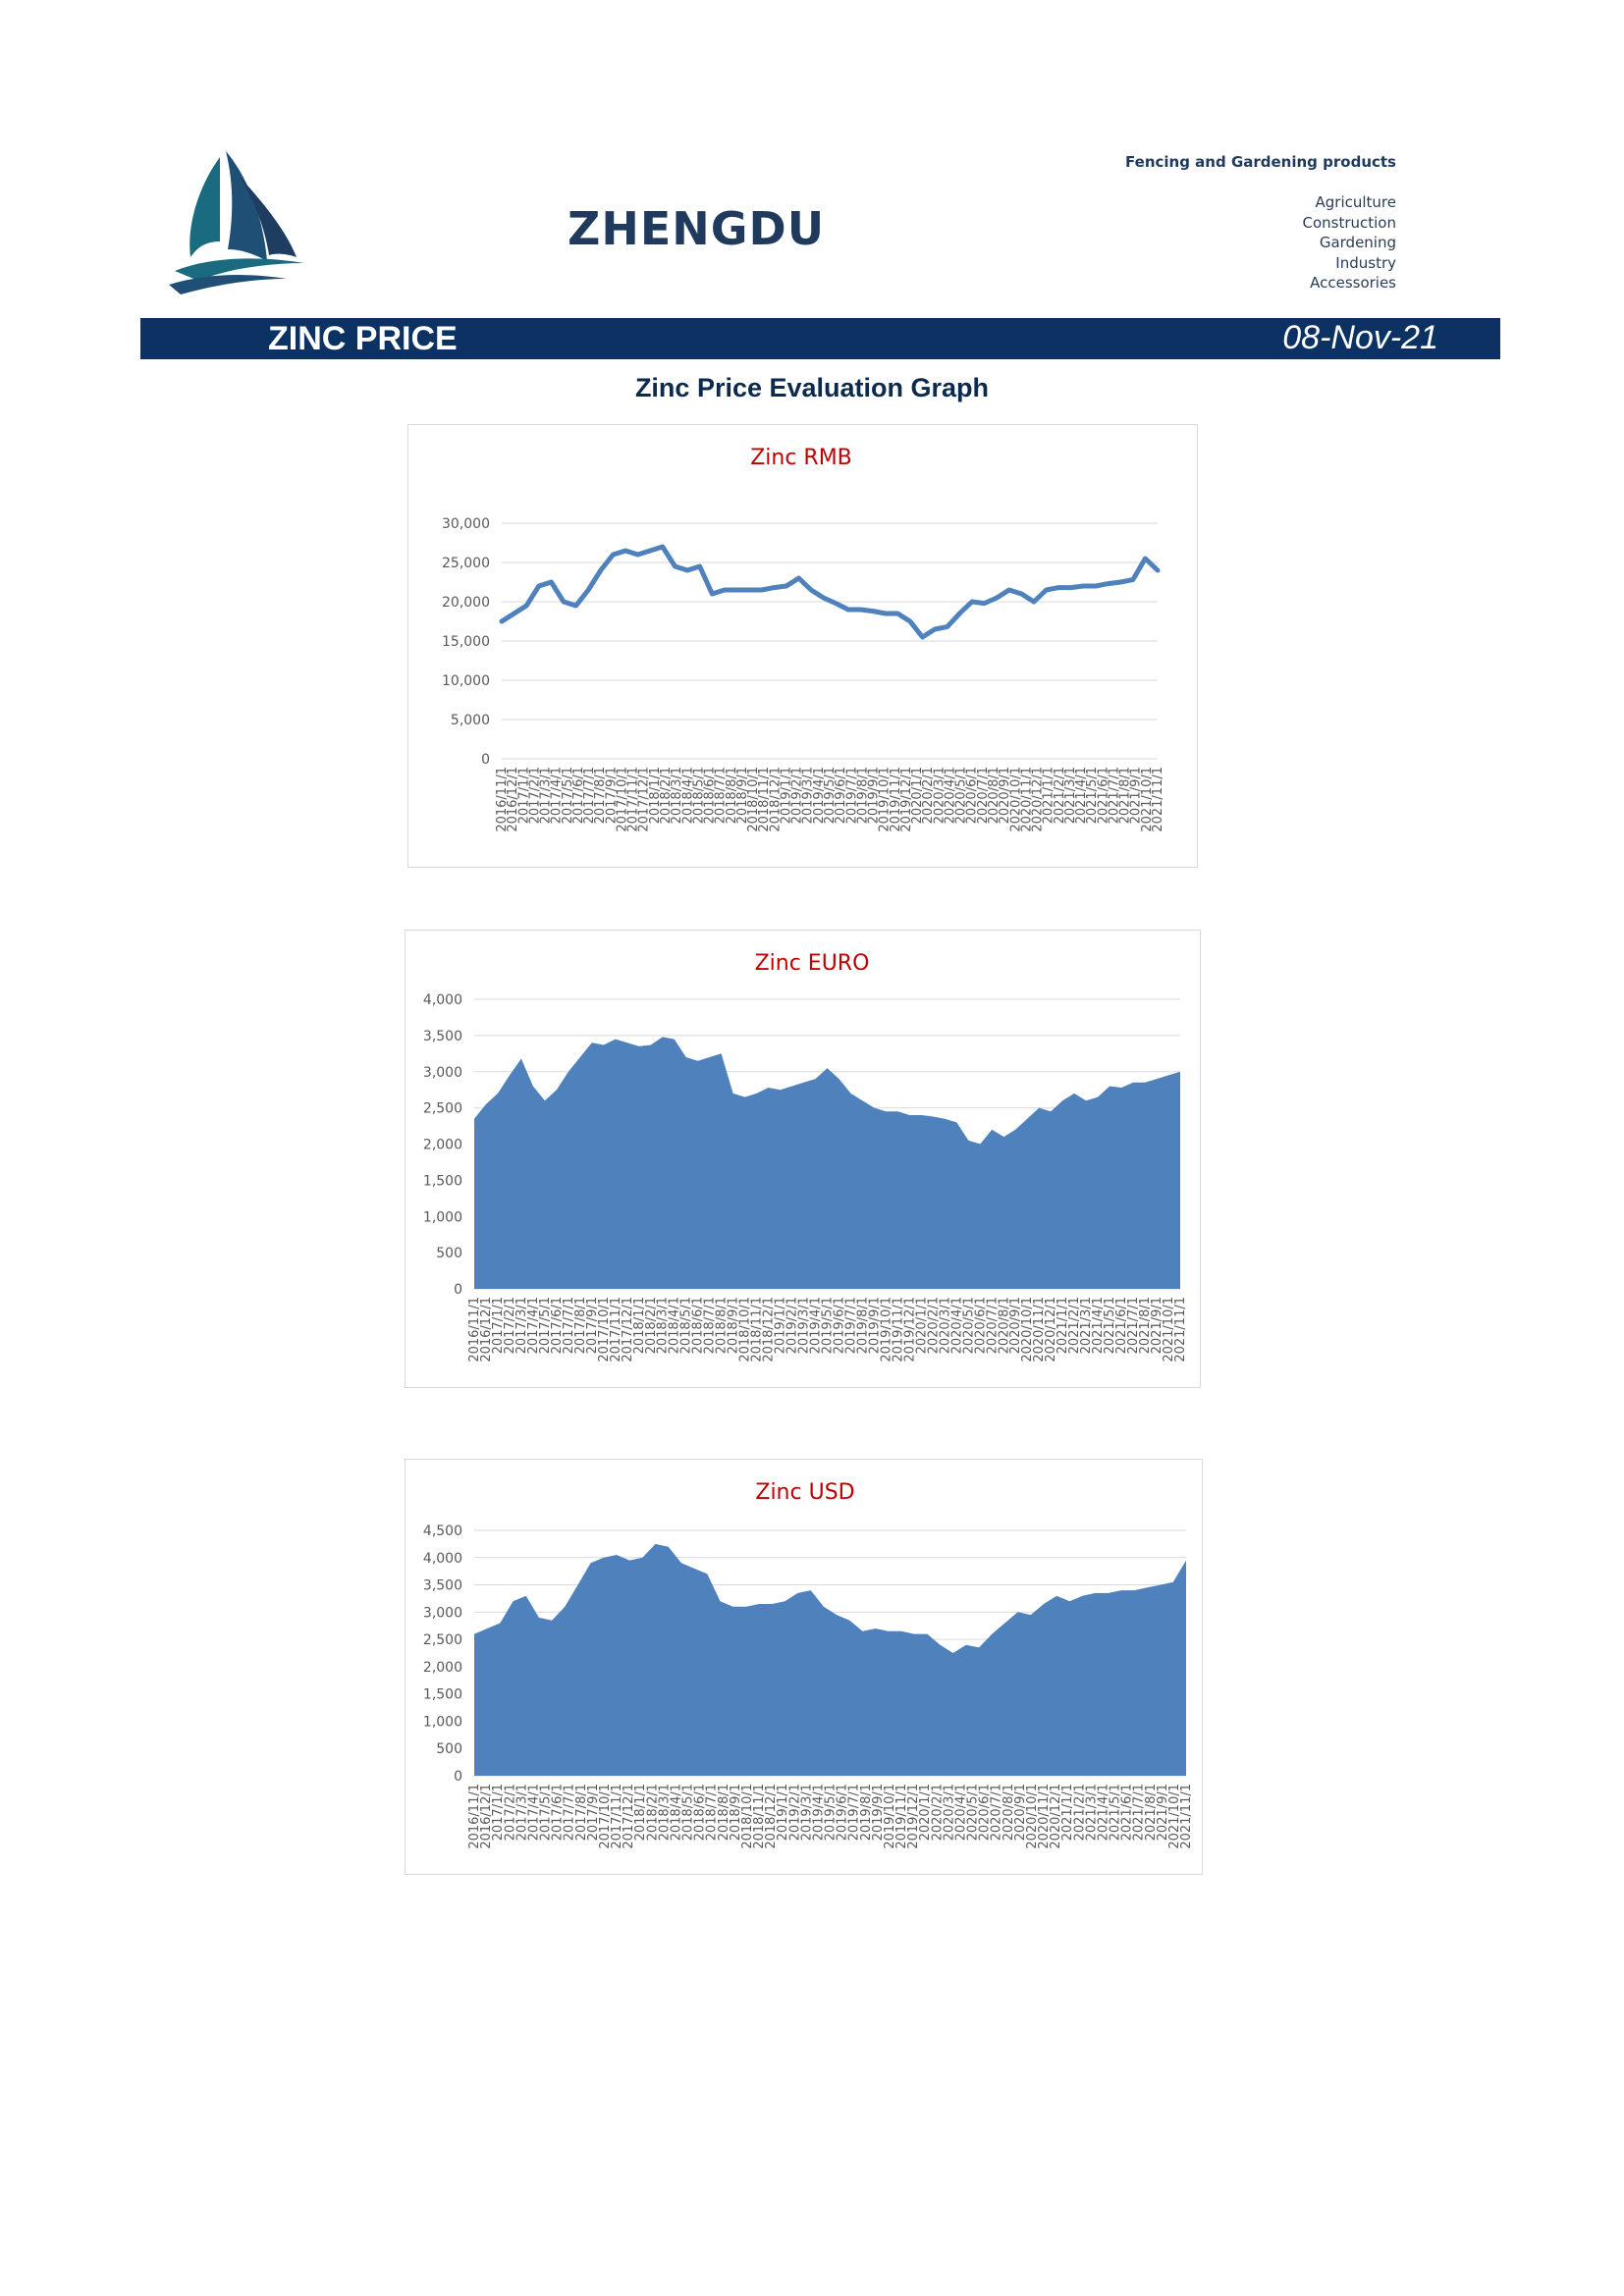 This screenshot has height=2296, width=1624. I want to click on company-brand: ZHENGDU, so click(697, 228).